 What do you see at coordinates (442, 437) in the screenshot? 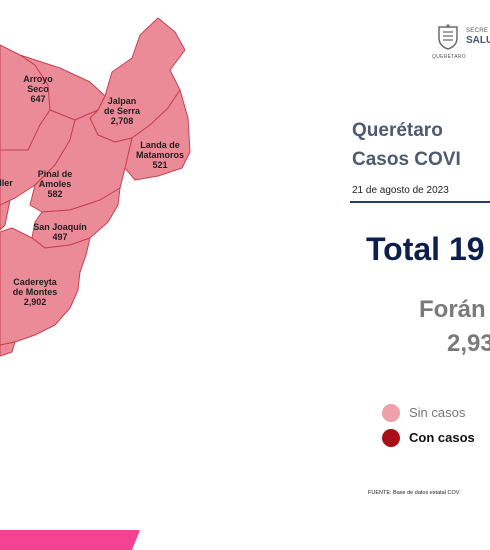
I see `legend-with-cases-label: Con casos` at bounding box center [442, 437].